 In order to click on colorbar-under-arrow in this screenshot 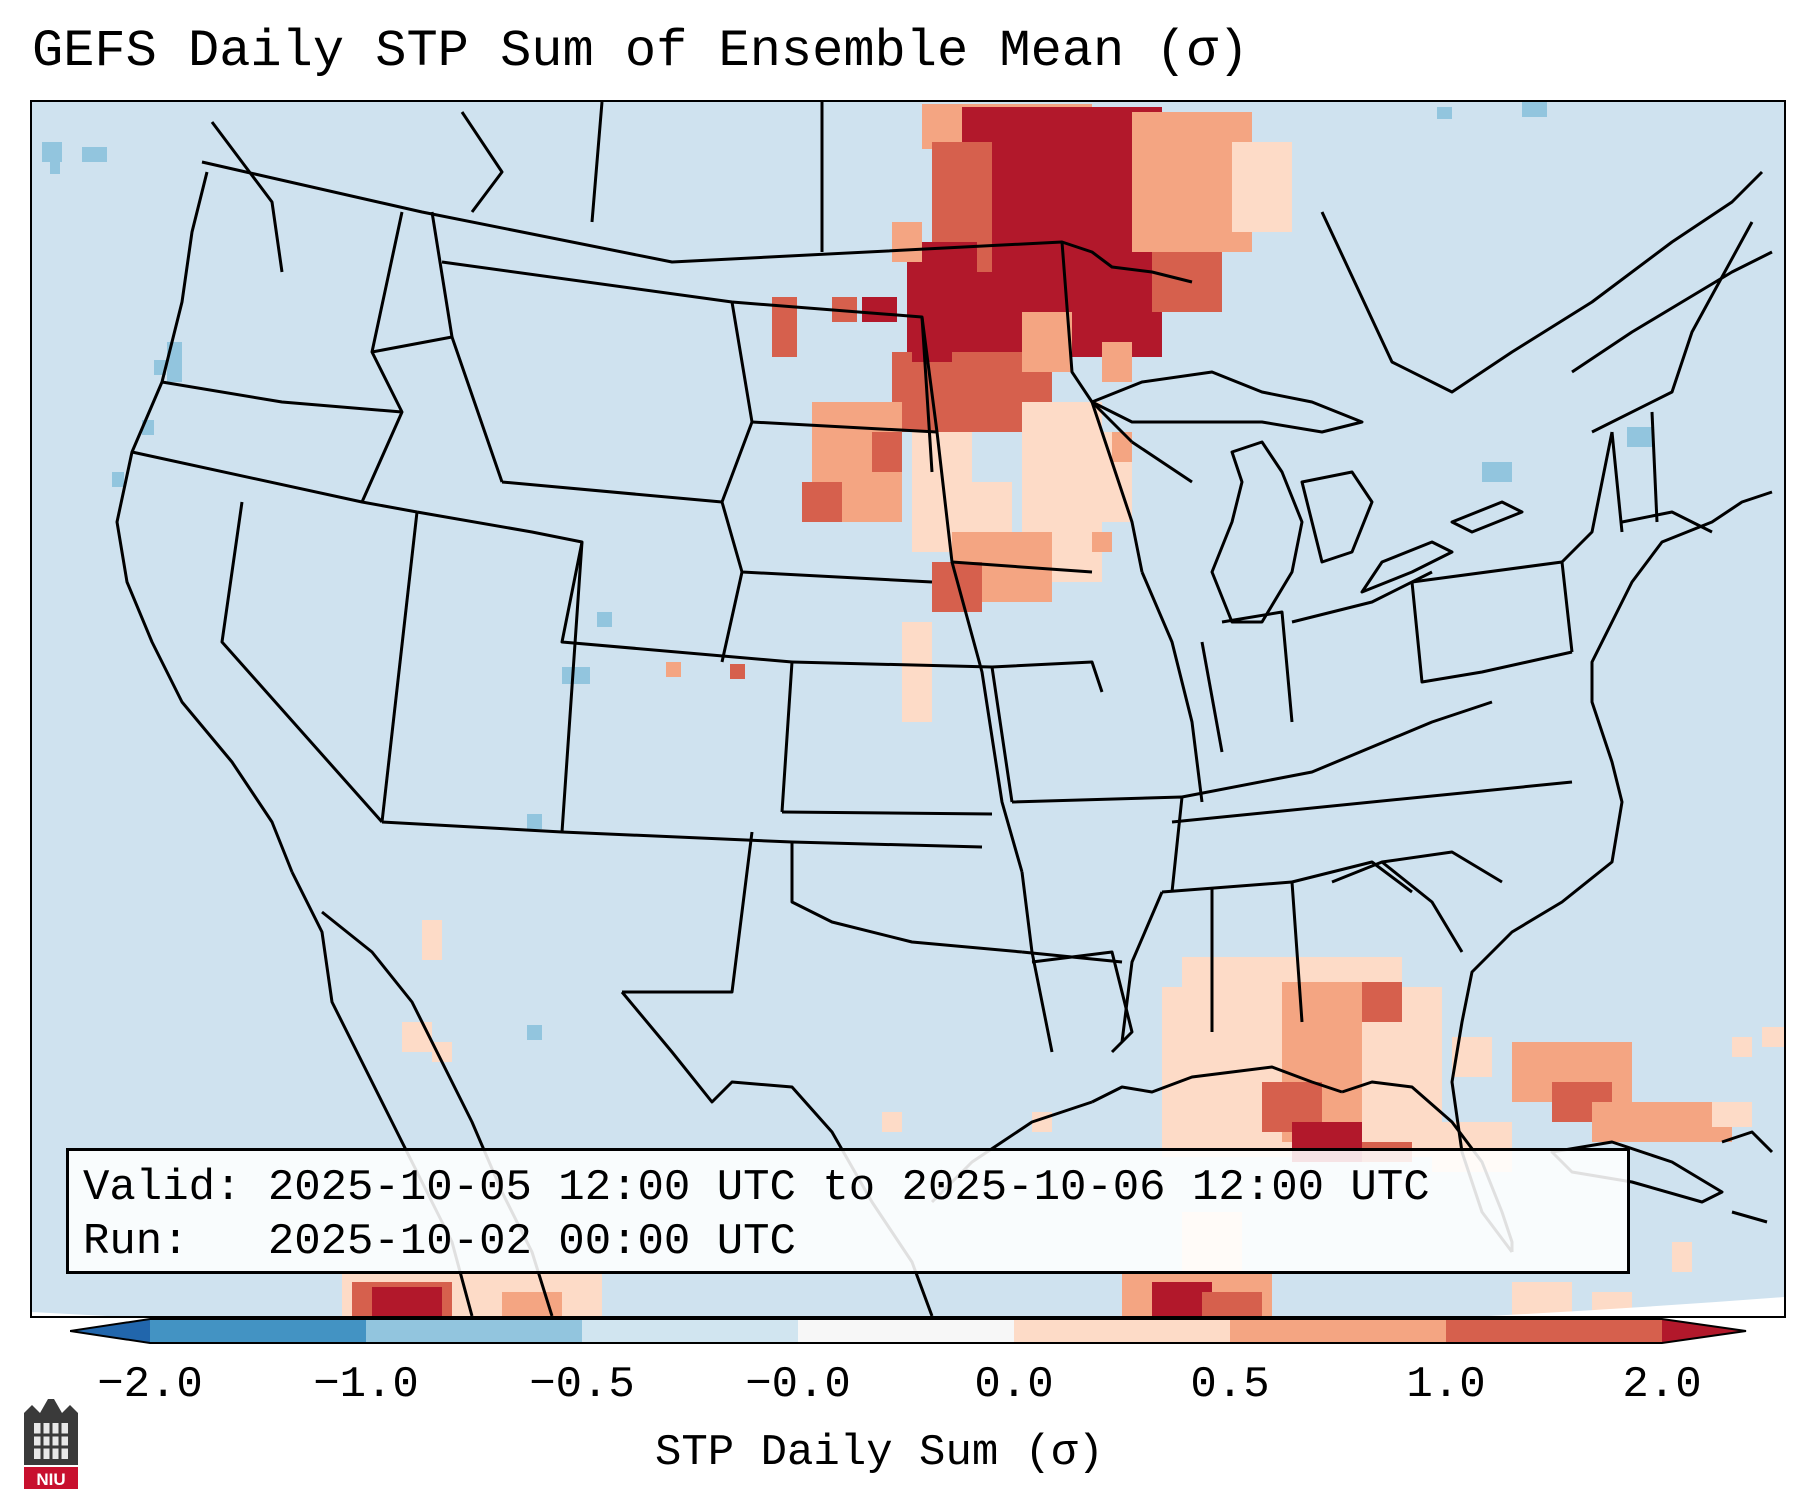, I will do `click(110, 1331)`.